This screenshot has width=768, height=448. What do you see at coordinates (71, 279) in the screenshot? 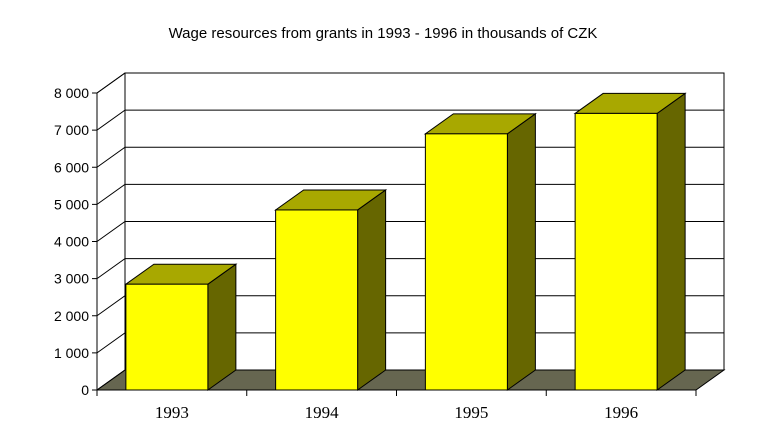
I see `y-tick-label: 3 000` at bounding box center [71, 279].